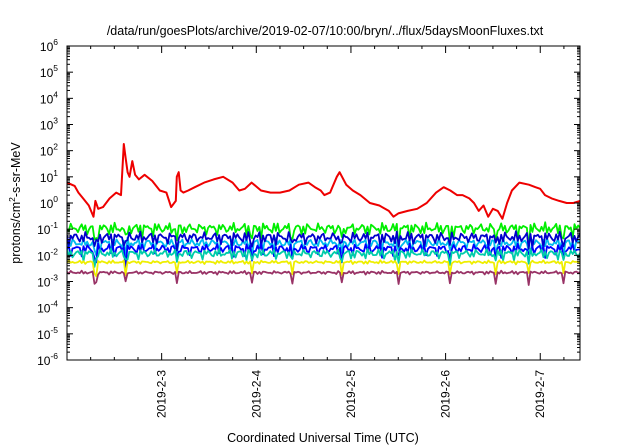  I want to click on y-tick-exp: -1, so click(54, 225).